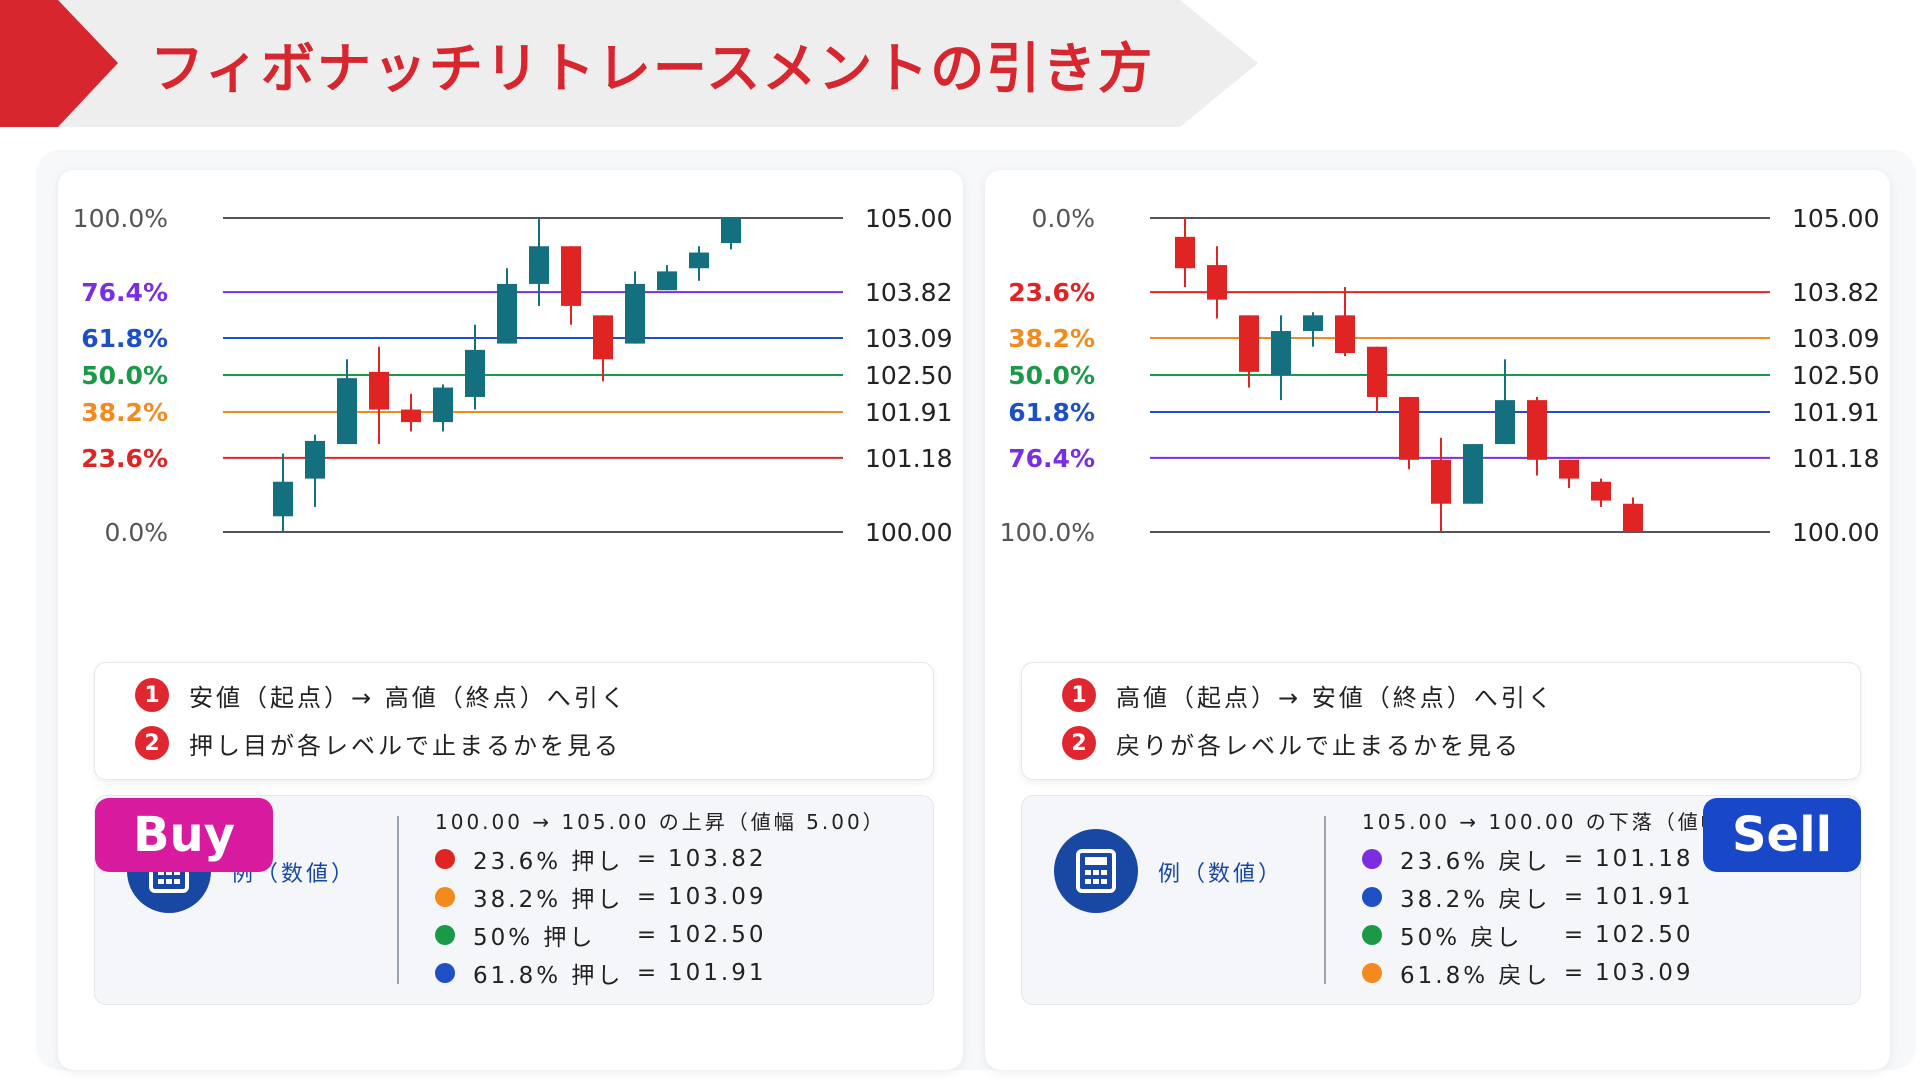 This screenshot has width=1920, height=1080. I want to click on buy-step-1-text: 安値（起点）→ 高値（終点）へ引く, so click(408, 697).